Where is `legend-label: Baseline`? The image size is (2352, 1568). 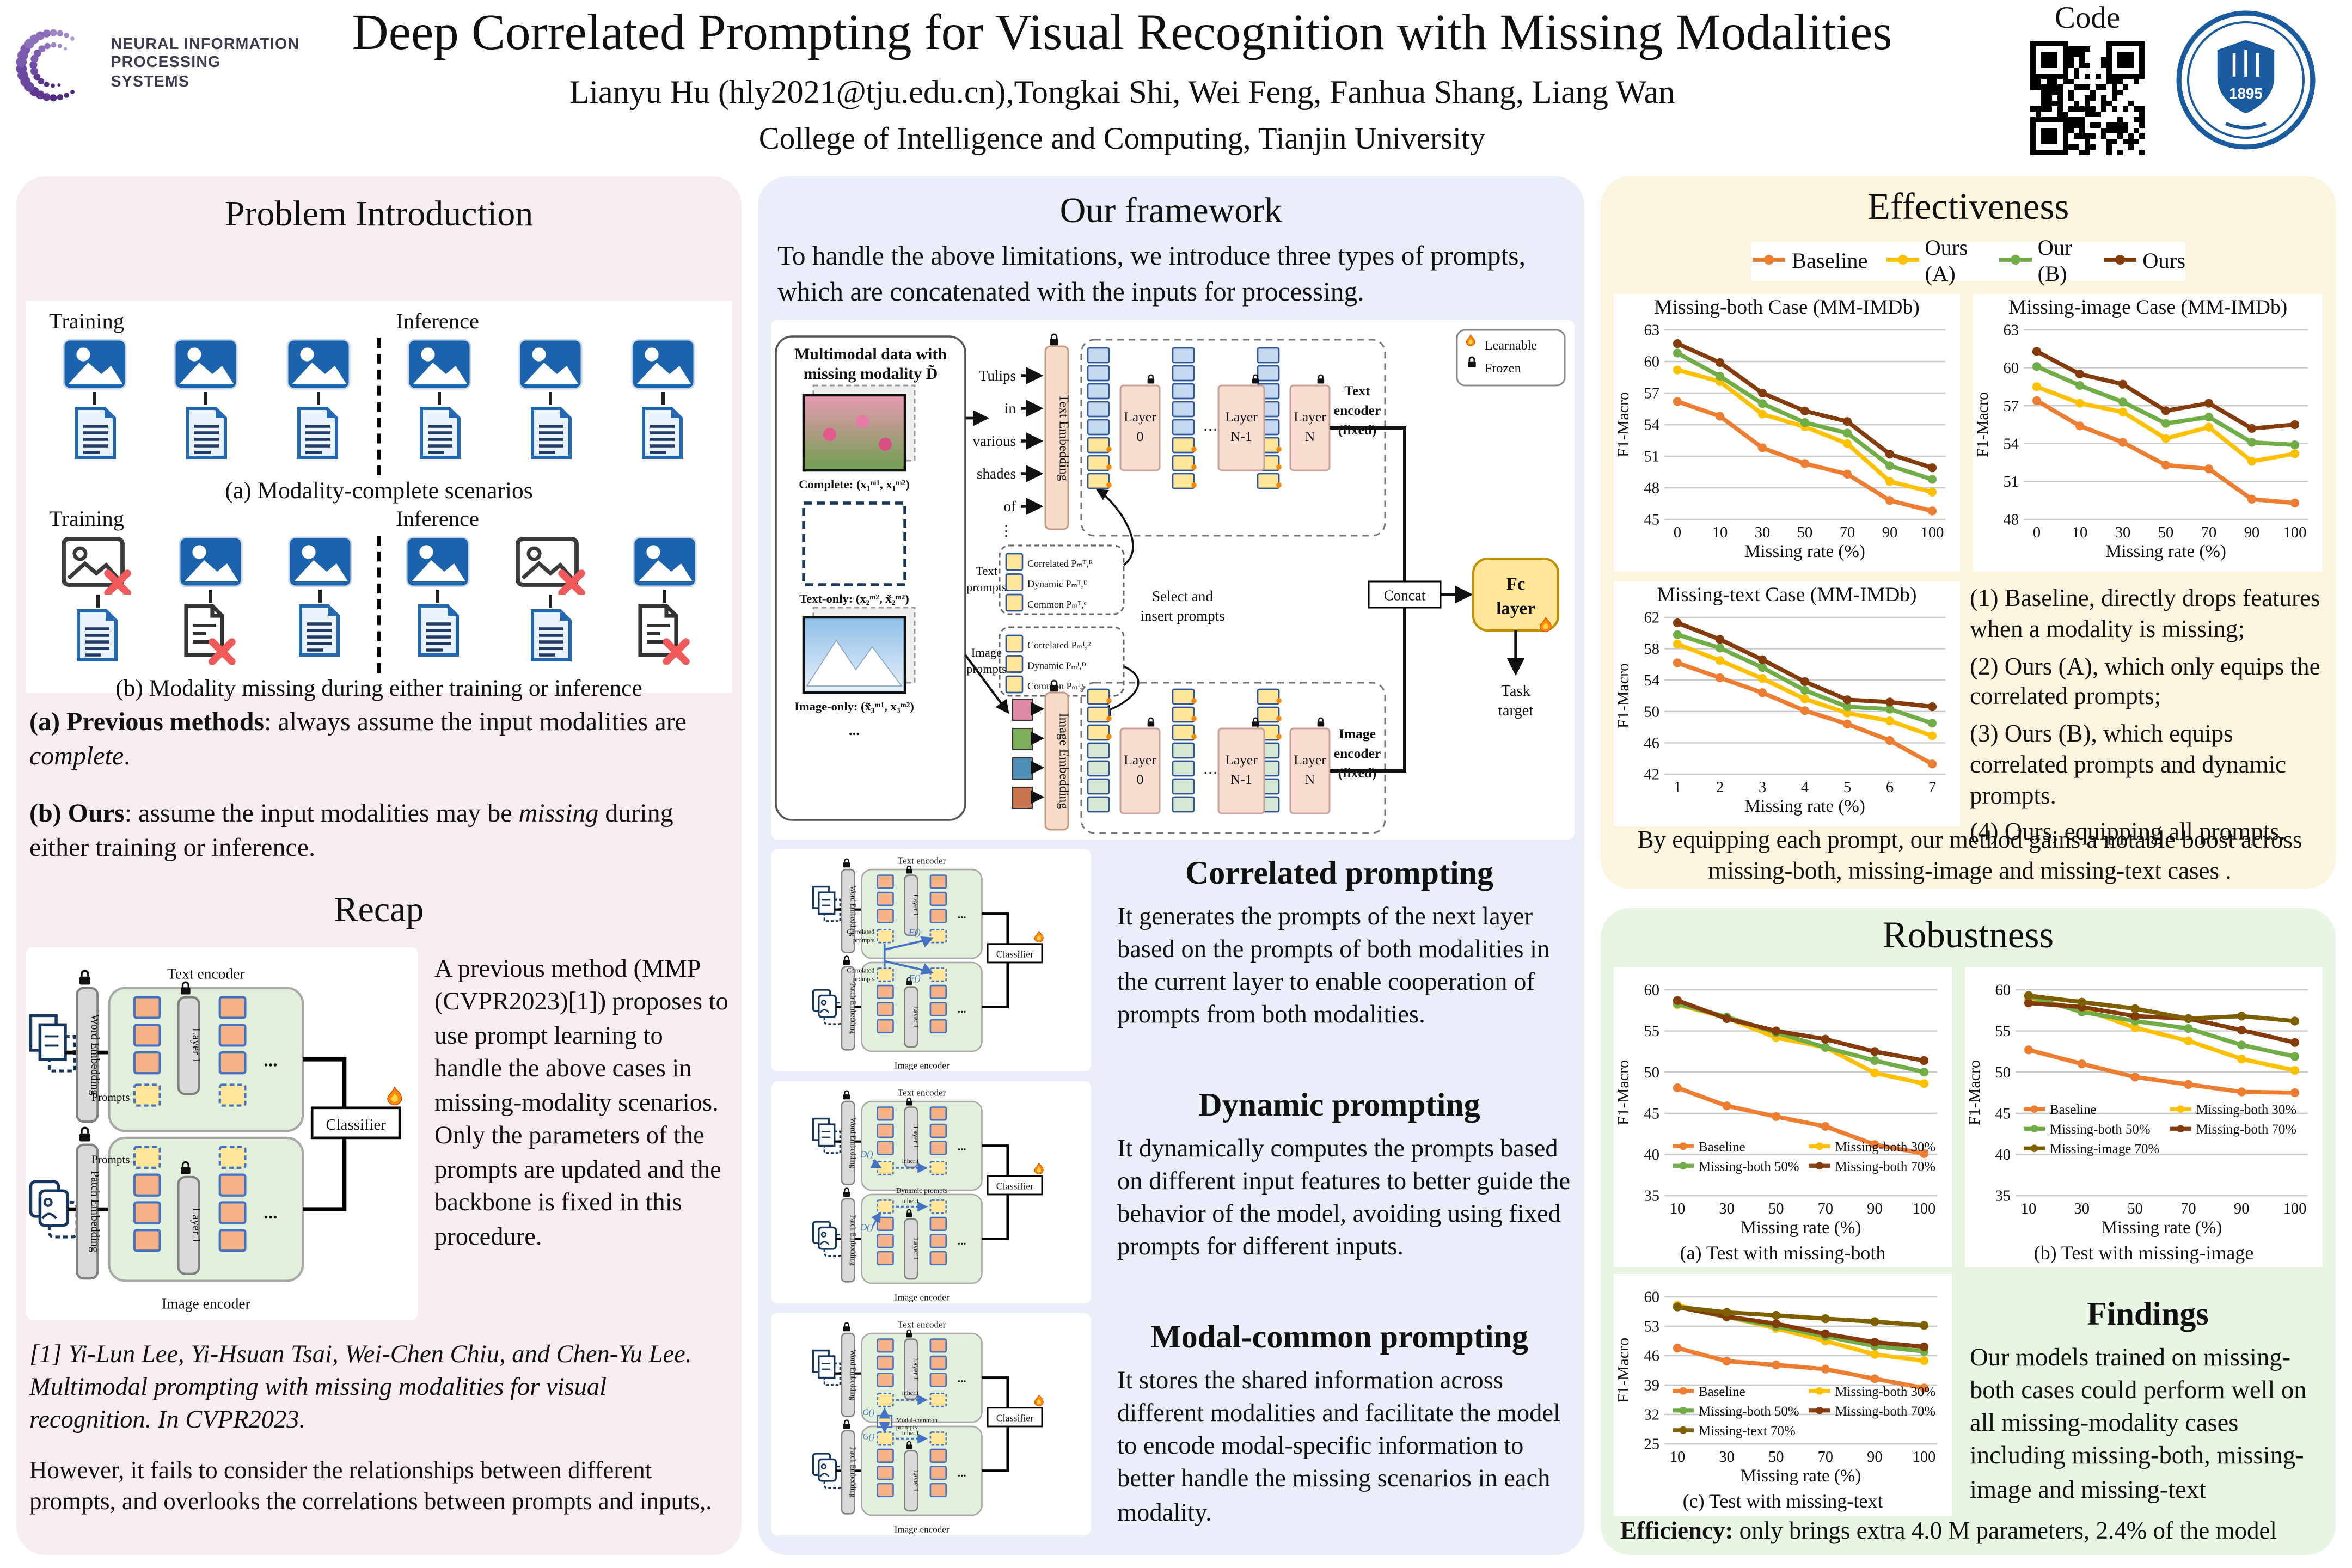
legend-label: Baseline is located at coordinates (1830, 260).